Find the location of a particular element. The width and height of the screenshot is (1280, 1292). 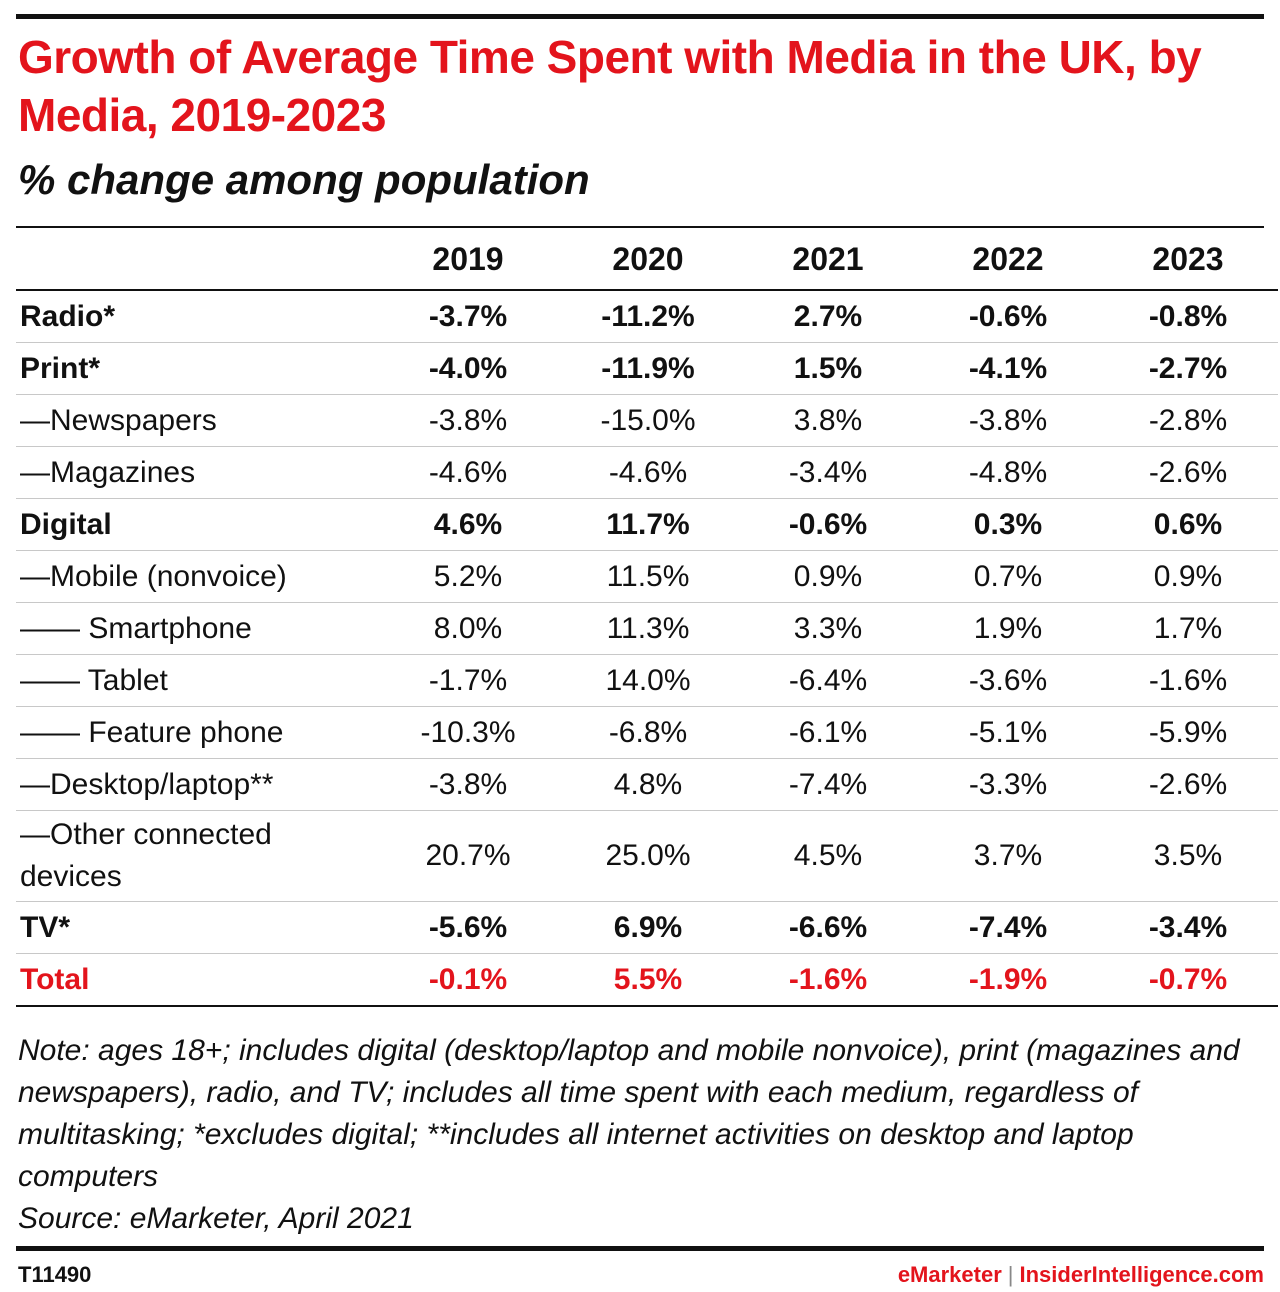

cell-value: 14.0% is located at coordinates (648, 680).